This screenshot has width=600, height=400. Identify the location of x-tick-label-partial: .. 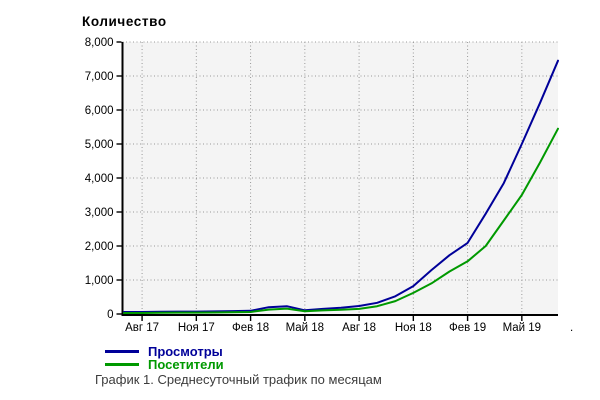
(571, 328).